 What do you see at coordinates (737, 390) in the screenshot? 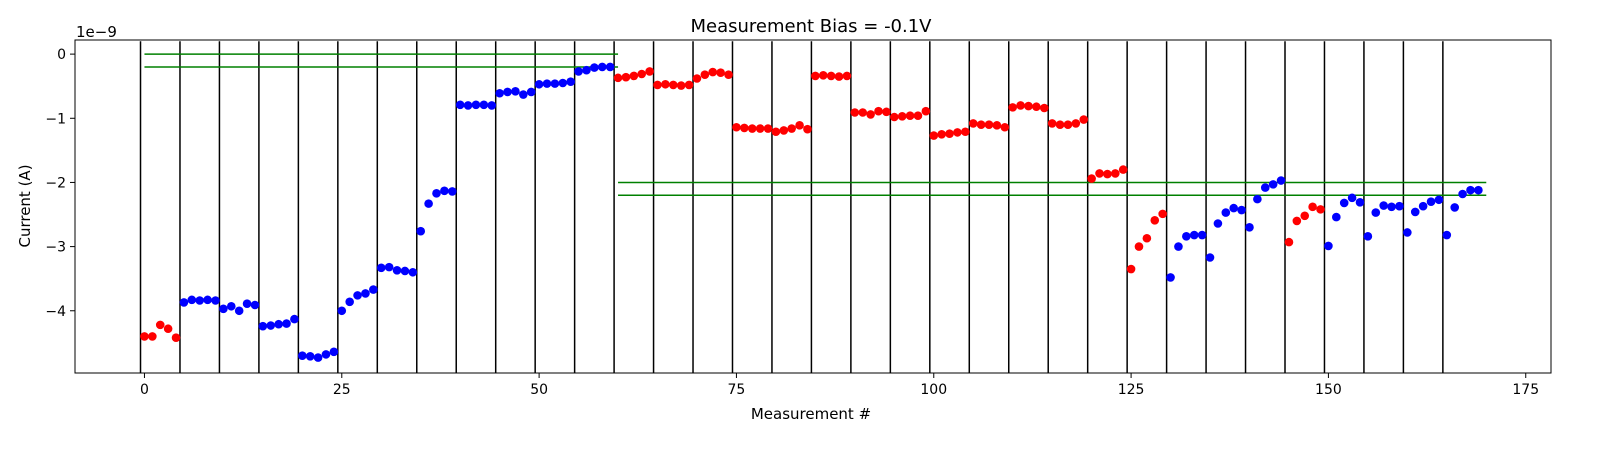
I see `x-tick-label: 75` at bounding box center [737, 390].